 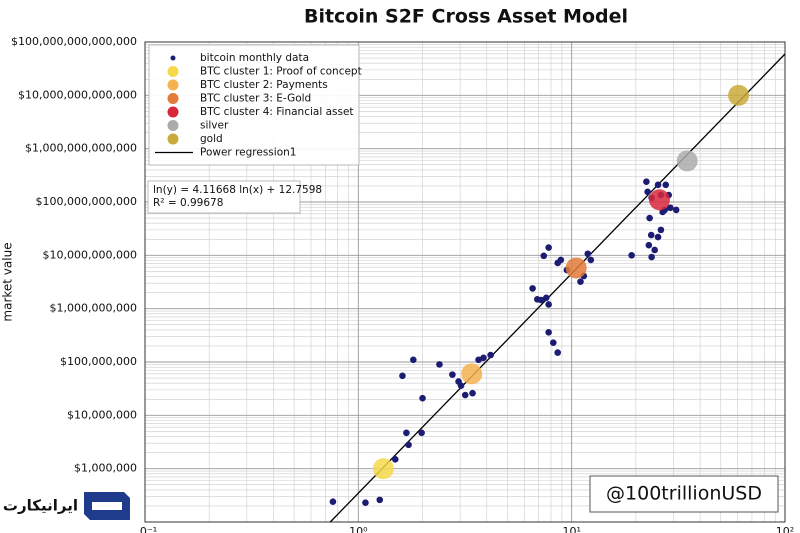 What do you see at coordinates (105, 468) in the screenshot?
I see `y-tick-label: $1,000,000` at bounding box center [105, 468].